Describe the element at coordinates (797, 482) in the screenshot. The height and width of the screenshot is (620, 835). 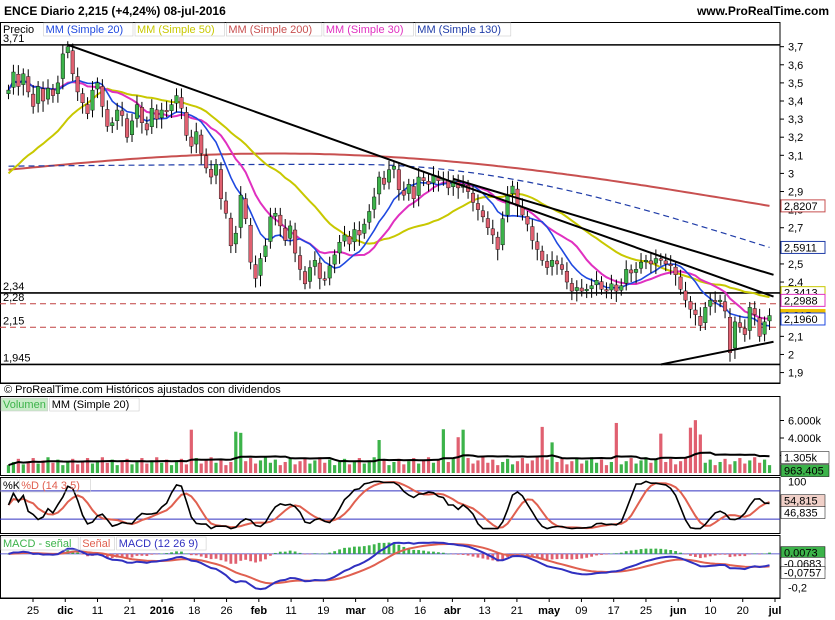
I see `stochastic-y-tick-label: 100` at that location.